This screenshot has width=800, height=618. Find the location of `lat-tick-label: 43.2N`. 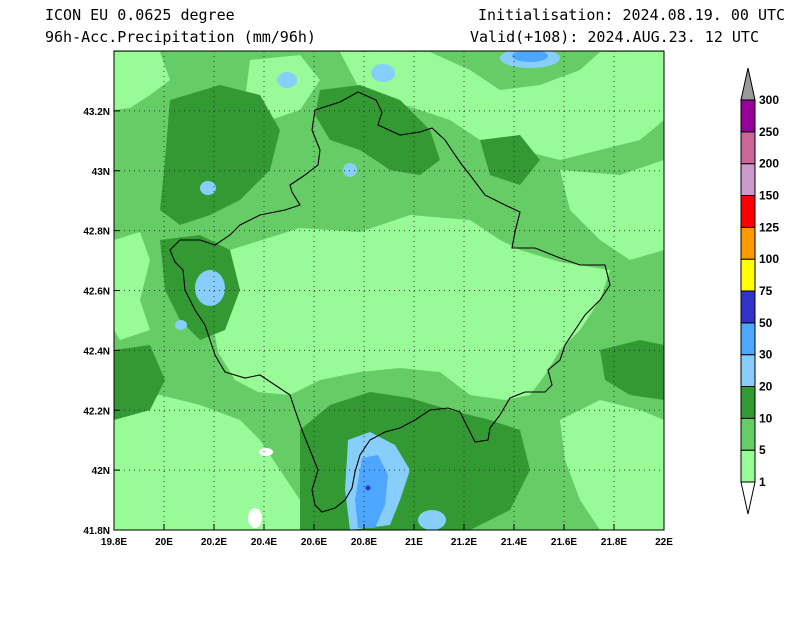

lat-tick-label: 43.2N is located at coordinates (96, 112).